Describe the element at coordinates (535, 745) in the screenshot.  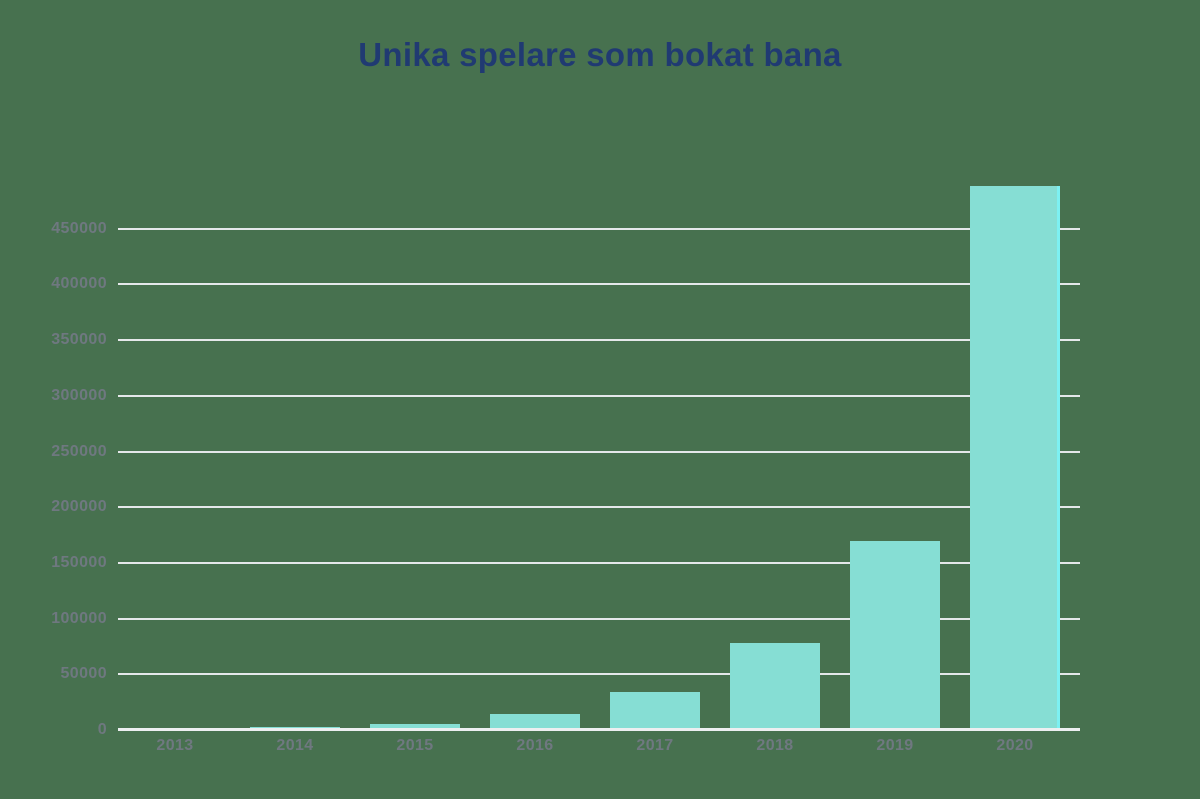
I see `x-tick-label-2016: 2016` at that location.